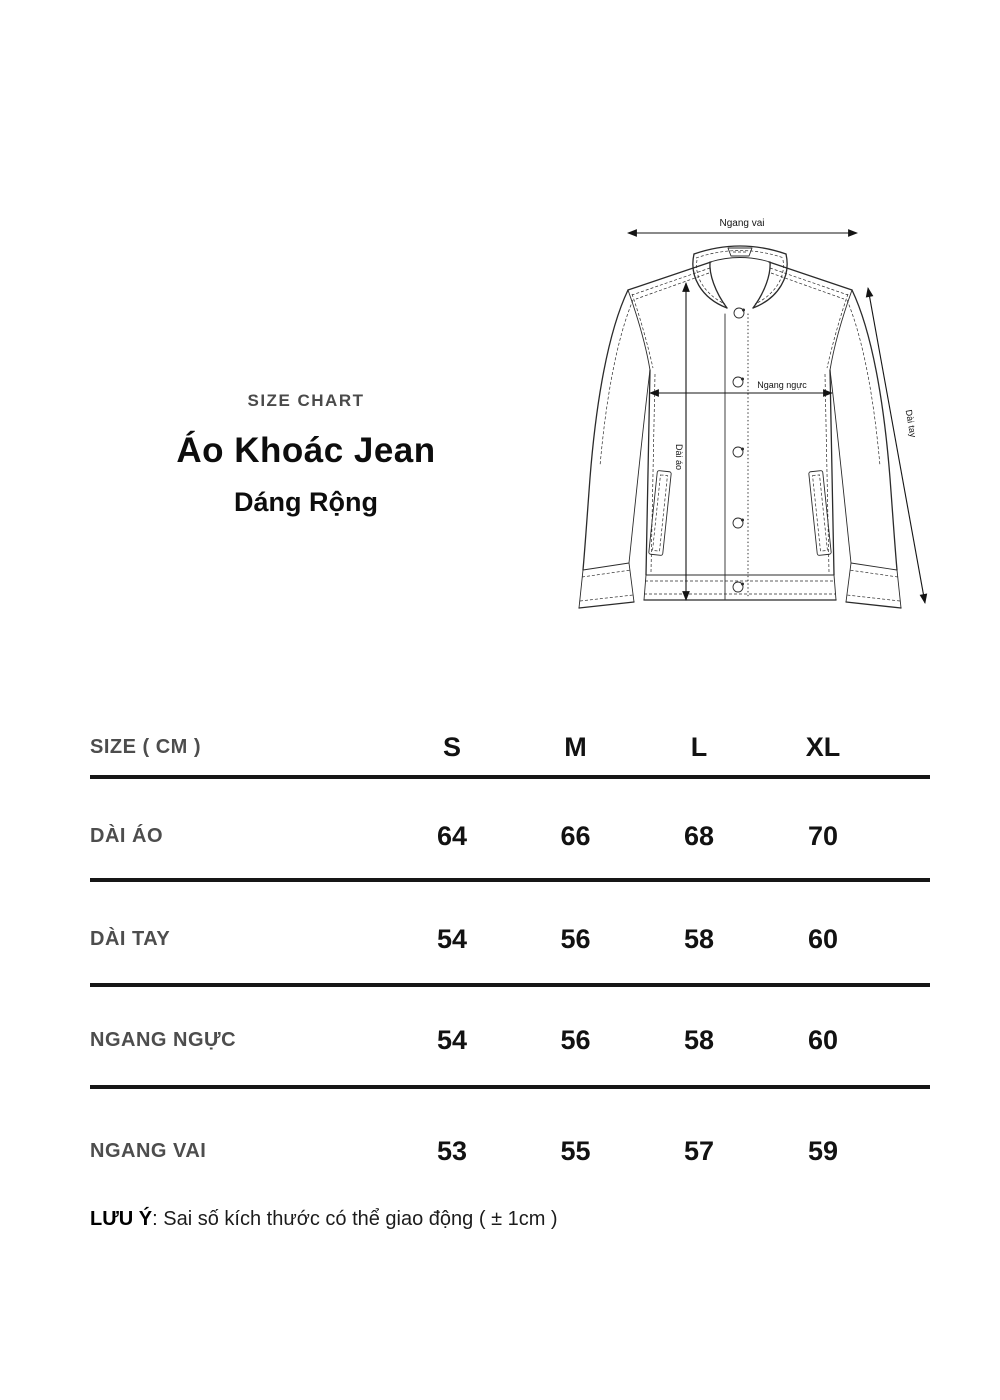  What do you see at coordinates (487, 836) in the screenshot?
I see `table-row-dai-ao: DÀI ÁO 64 66 68 70` at bounding box center [487, 836].